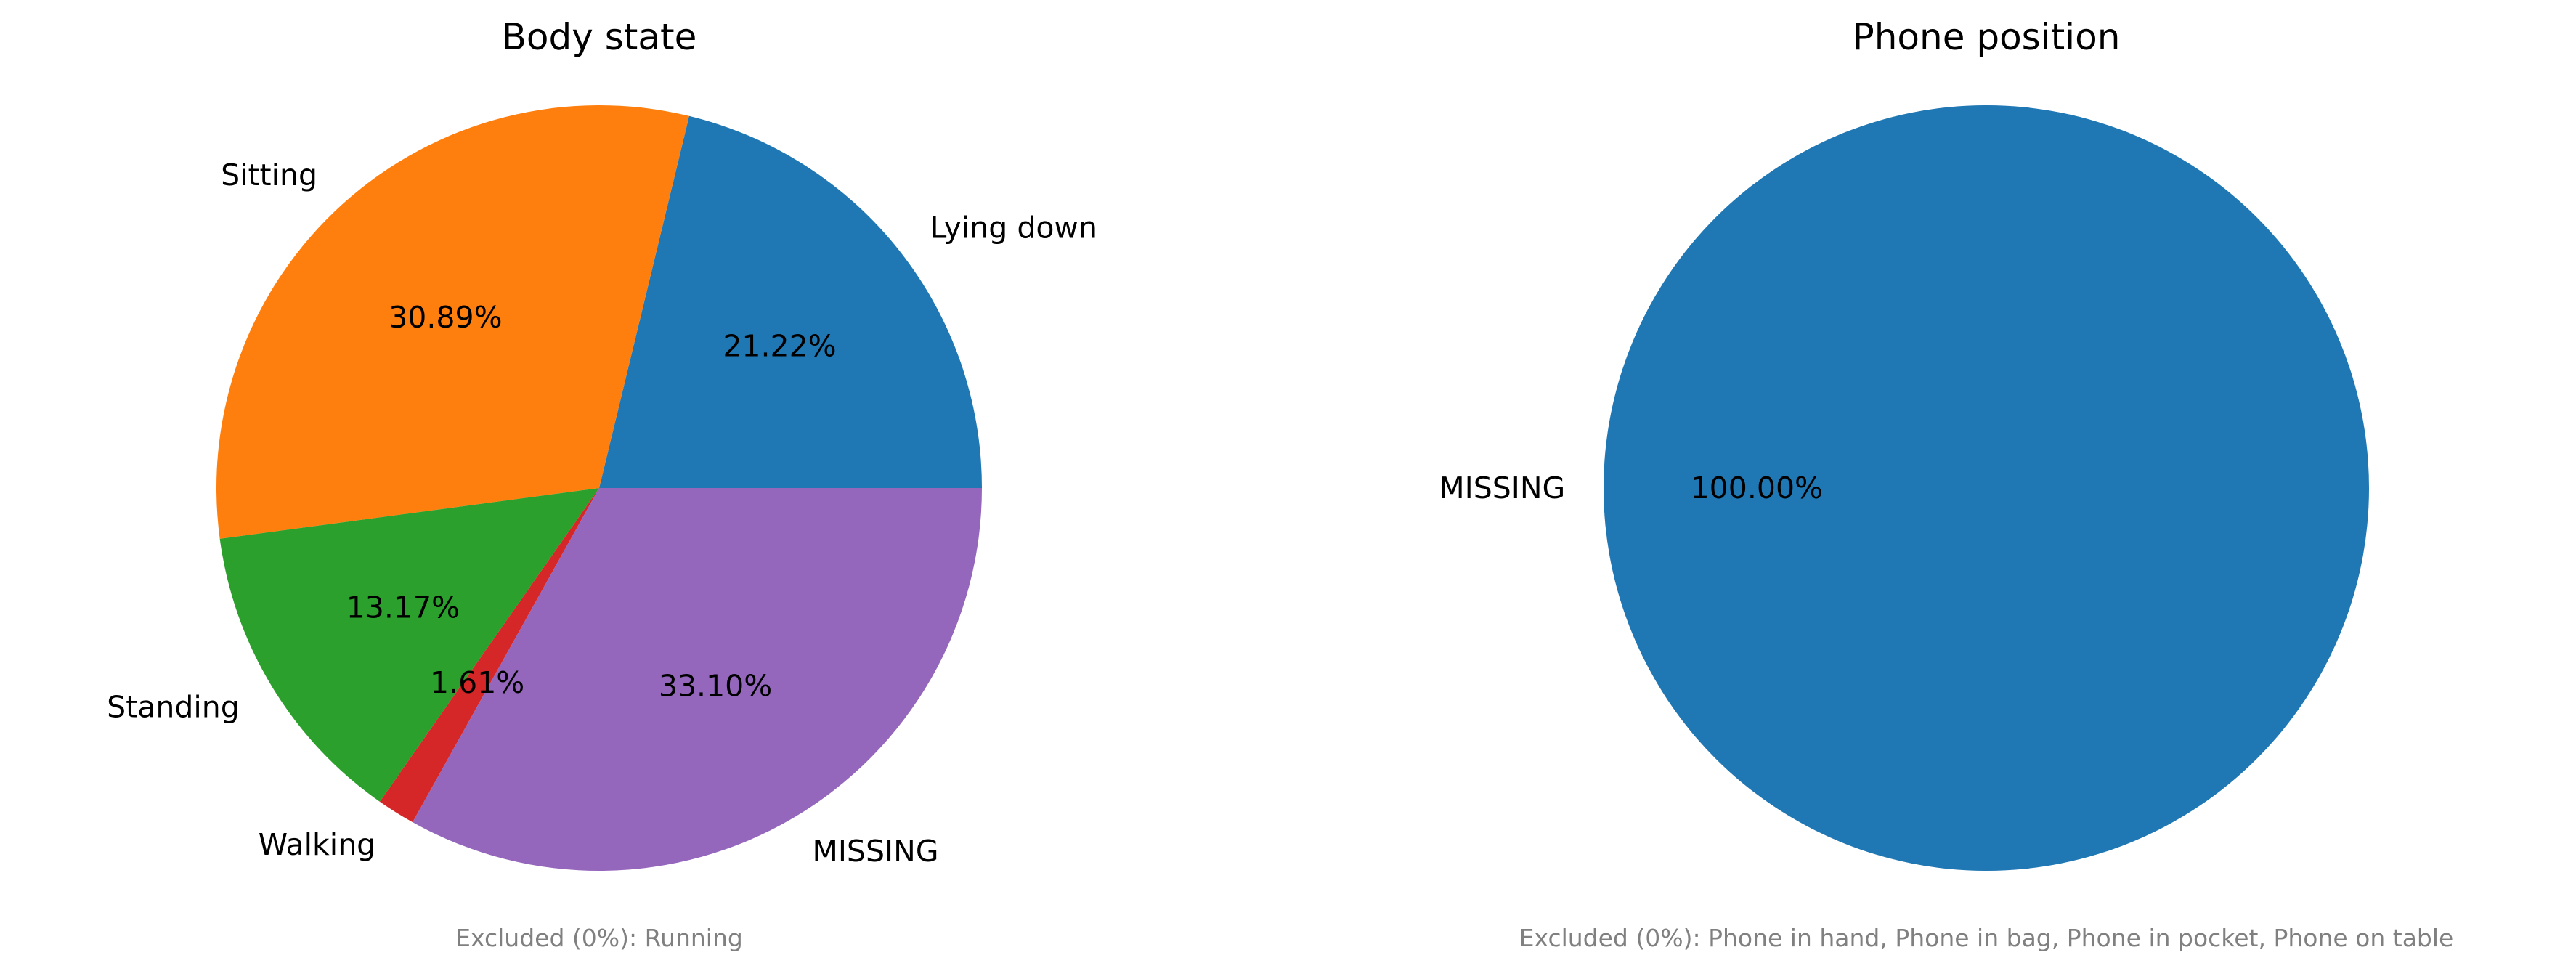 The width and height of the screenshot is (2576, 971). What do you see at coordinates (489, 655) in the screenshot?
I see `pie-slice-walking` at bounding box center [489, 655].